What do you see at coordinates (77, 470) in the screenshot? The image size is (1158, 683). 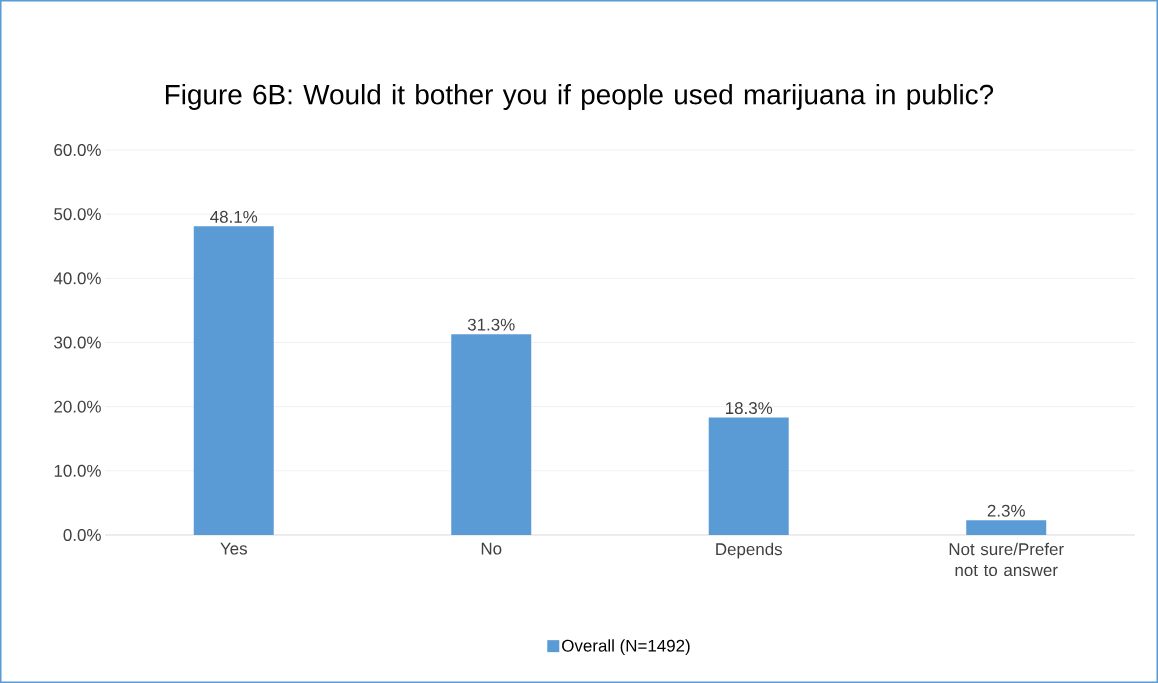 I see `y-tick-label: 10.0%` at bounding box center [77, 470].